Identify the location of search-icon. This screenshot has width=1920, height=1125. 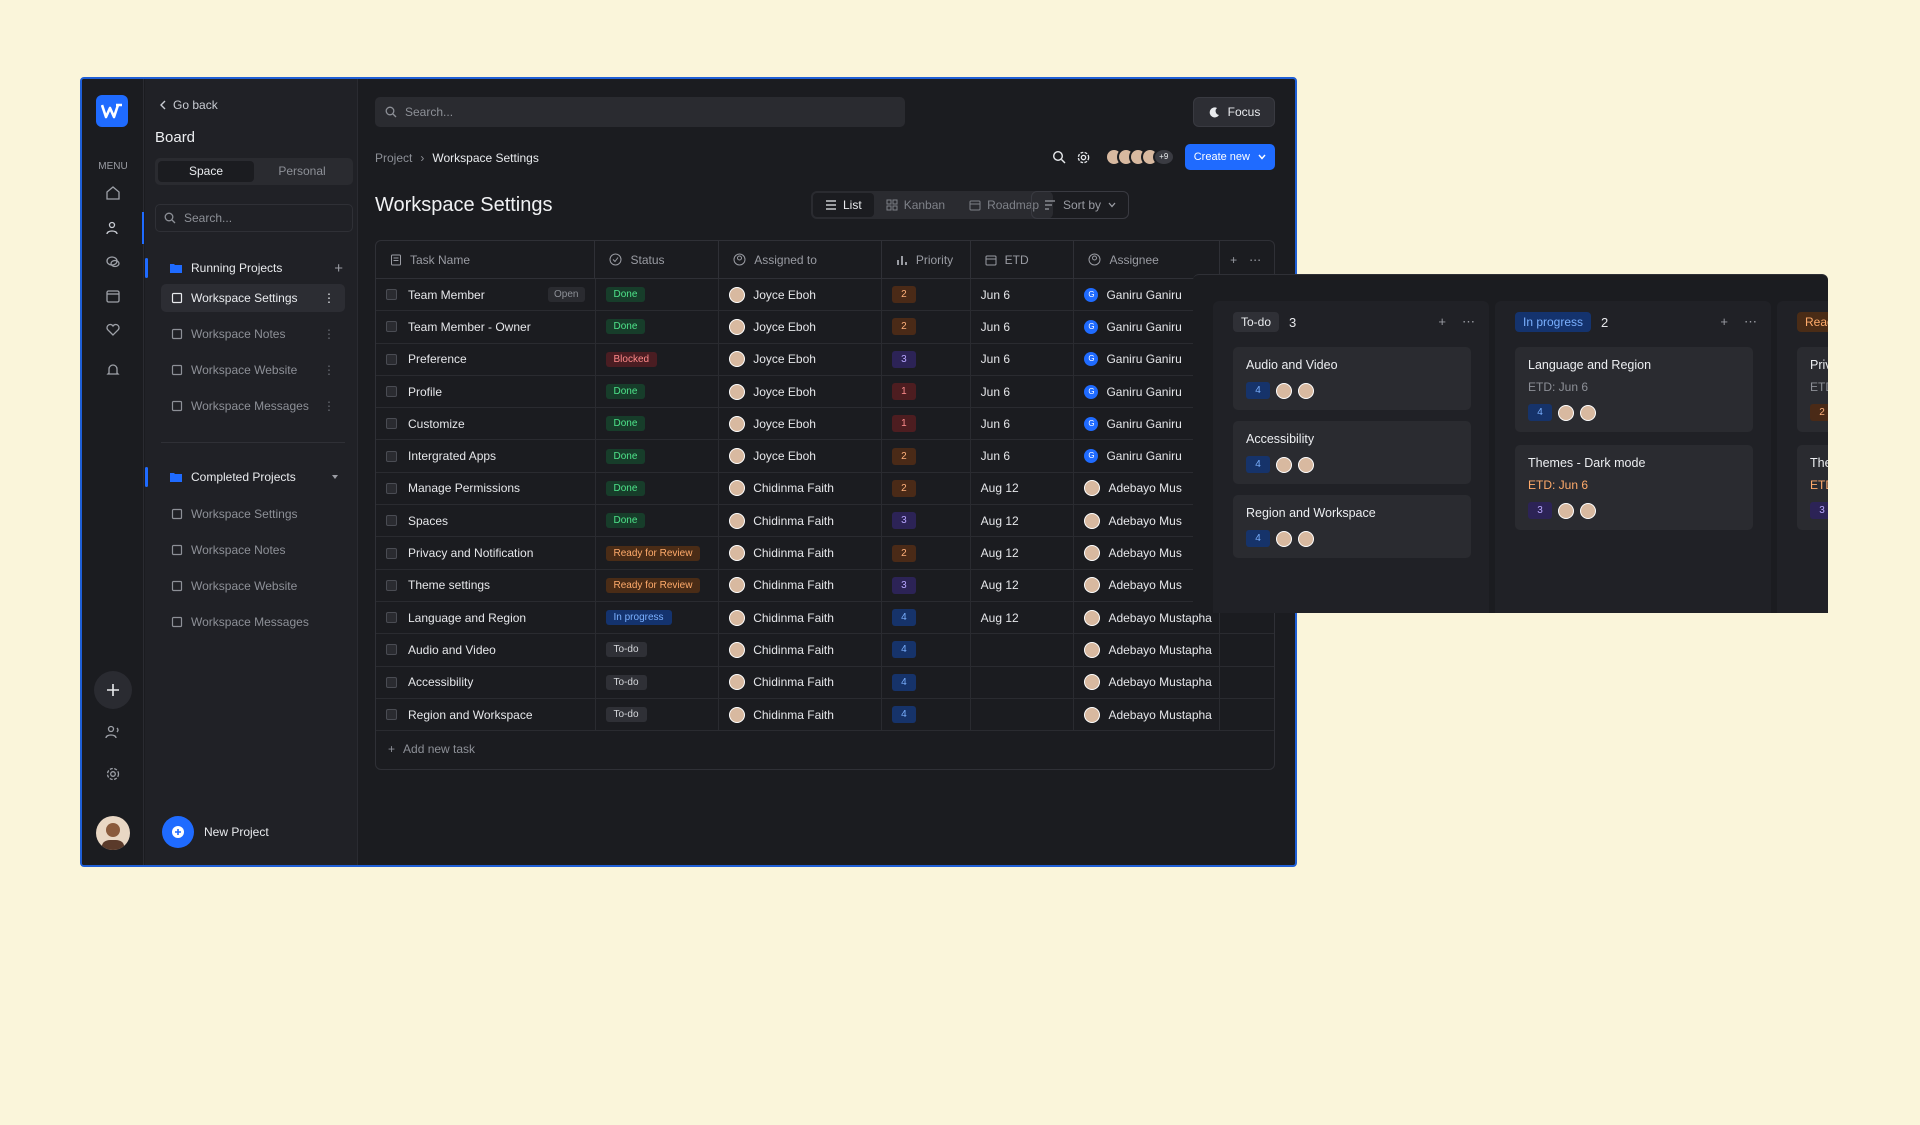
(1059, 157).